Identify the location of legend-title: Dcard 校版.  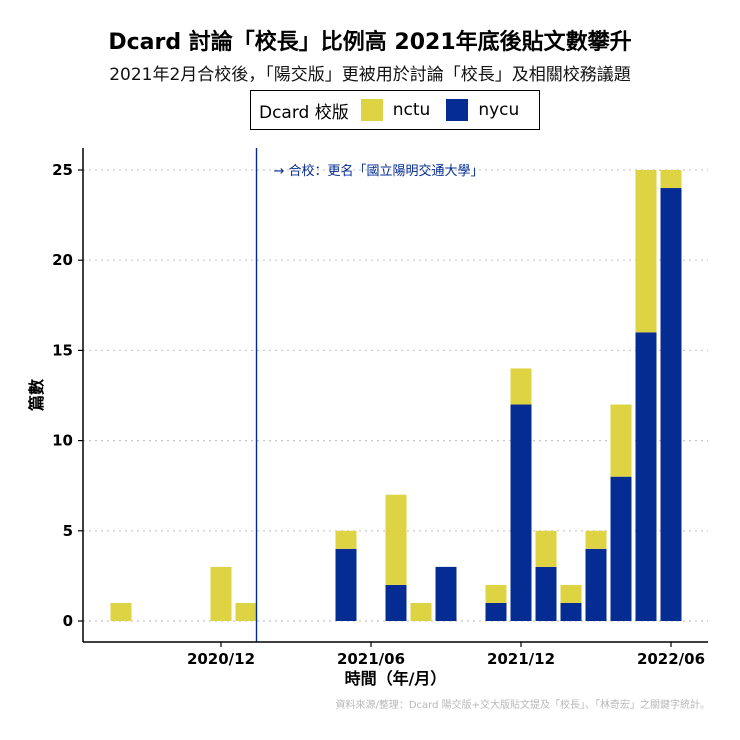
(304, 112).